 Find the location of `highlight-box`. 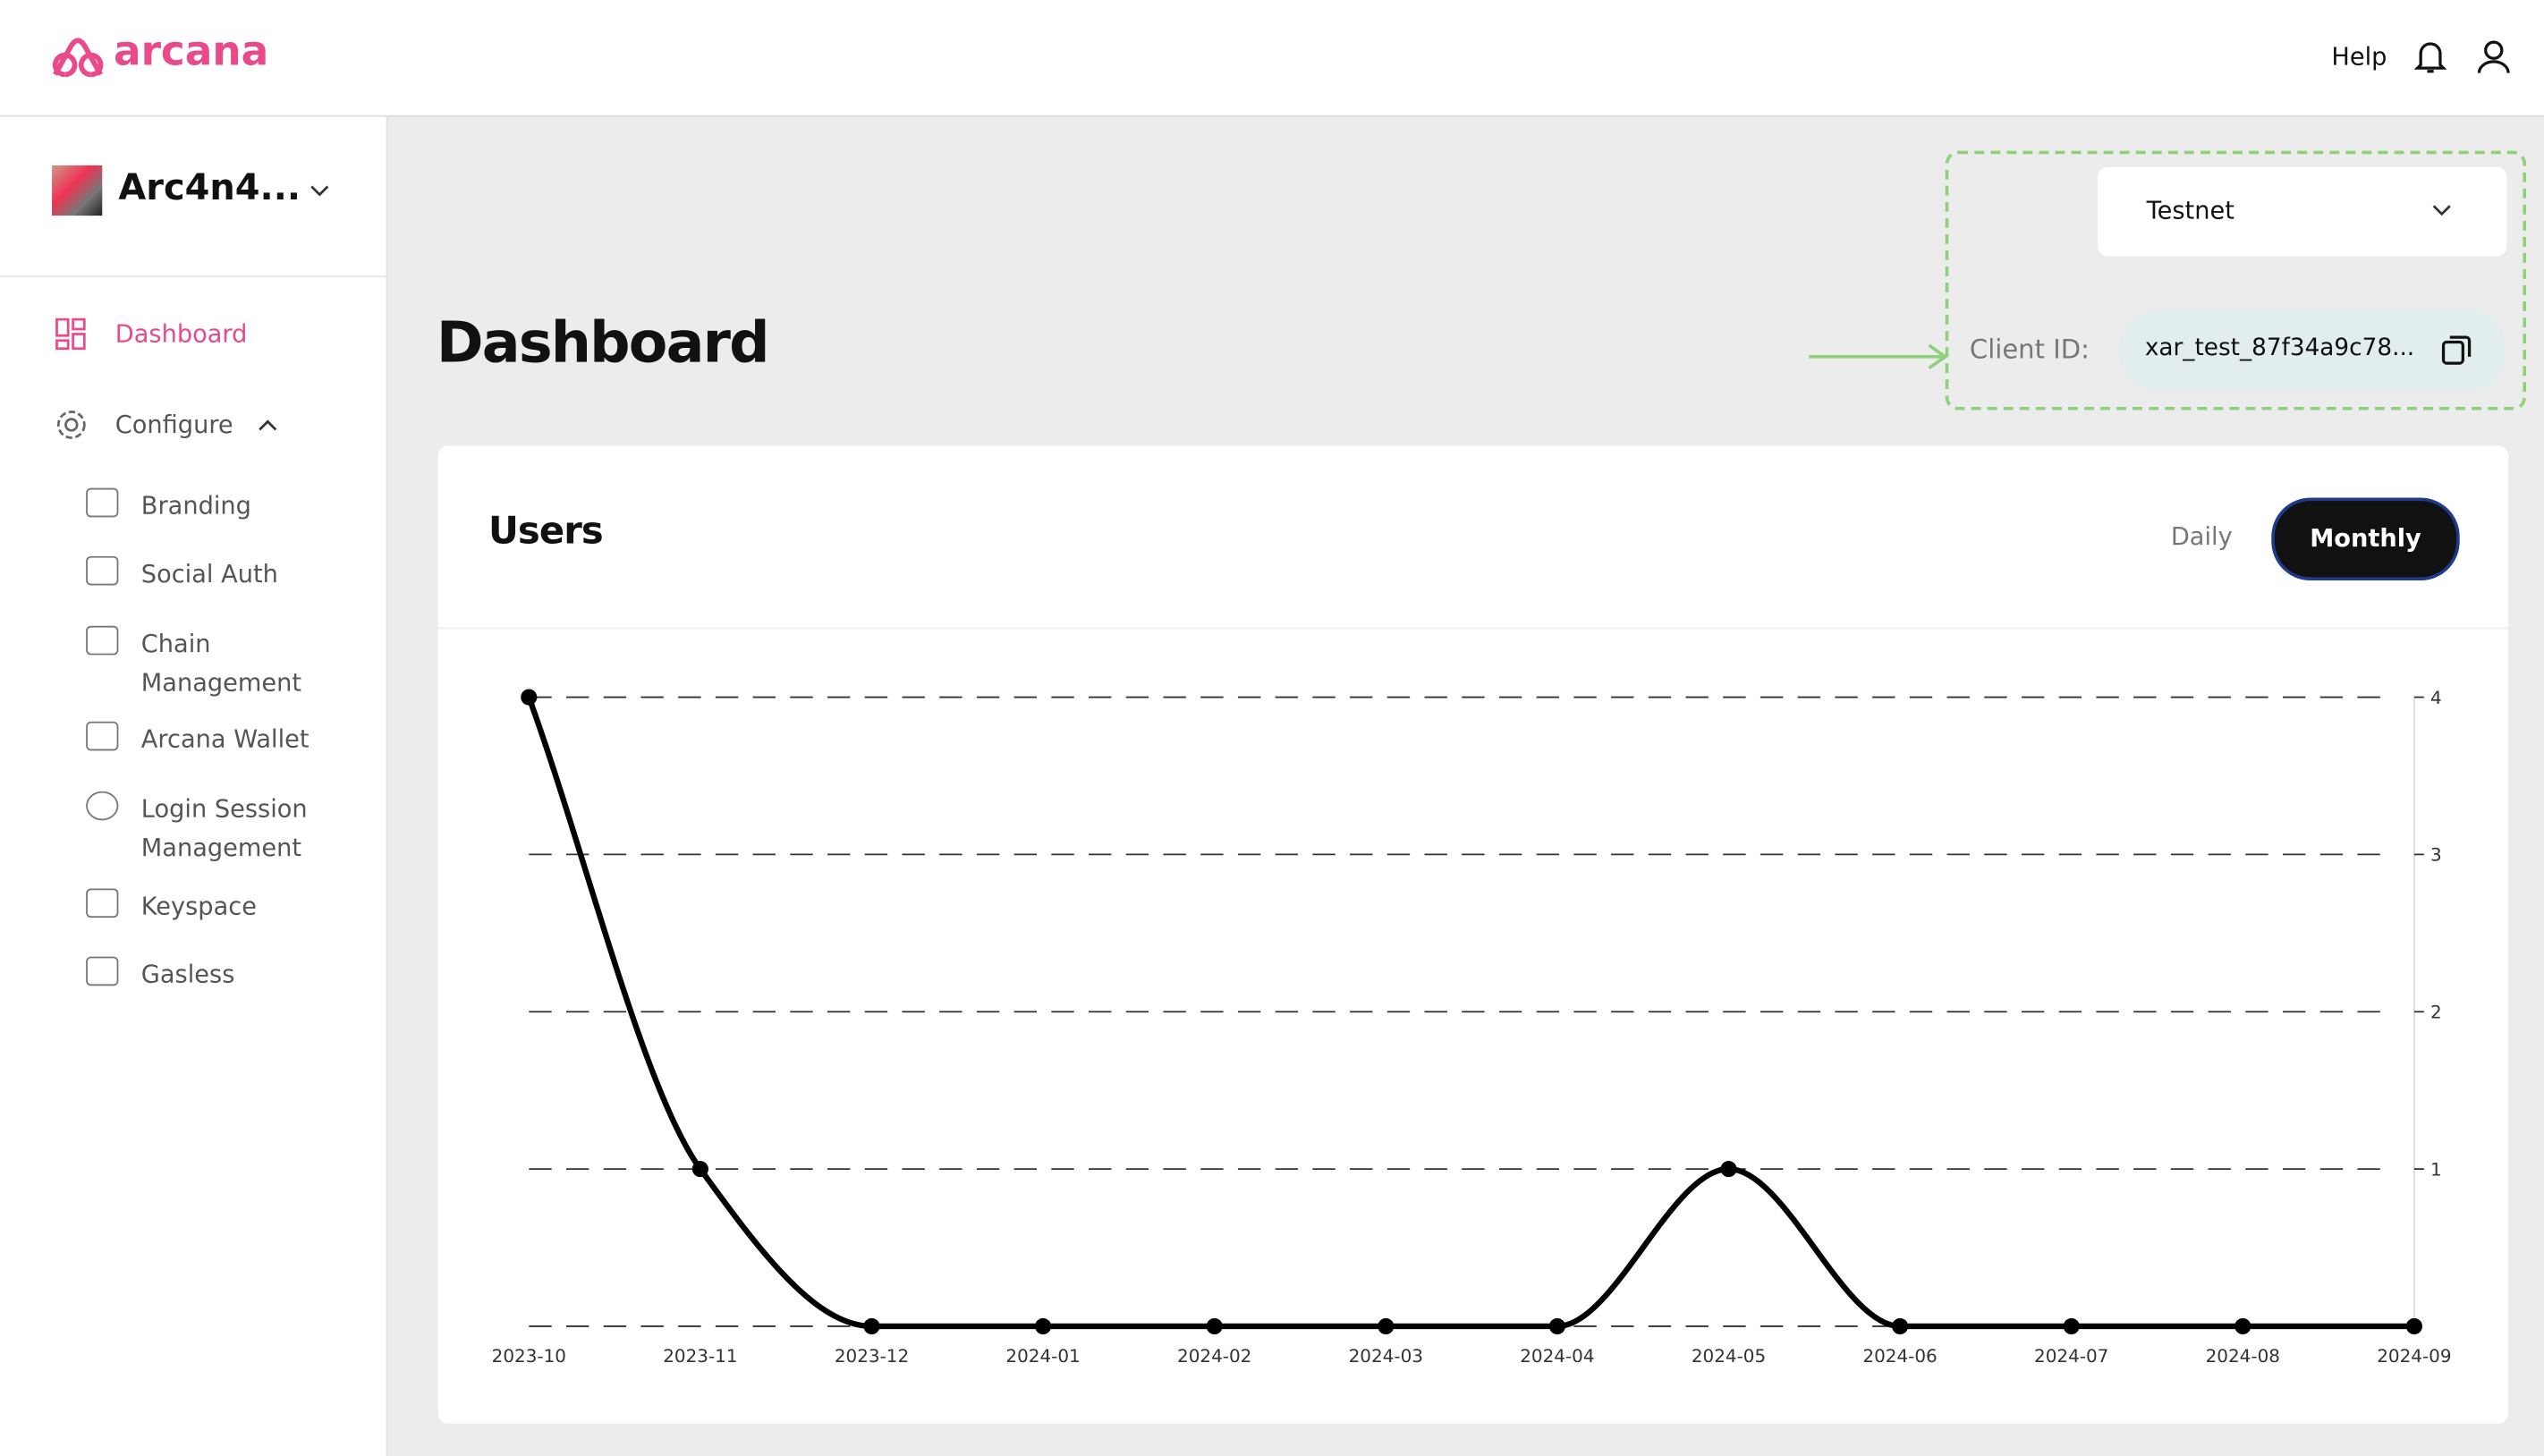

highlight-box is located at coordinates (2236, 280).